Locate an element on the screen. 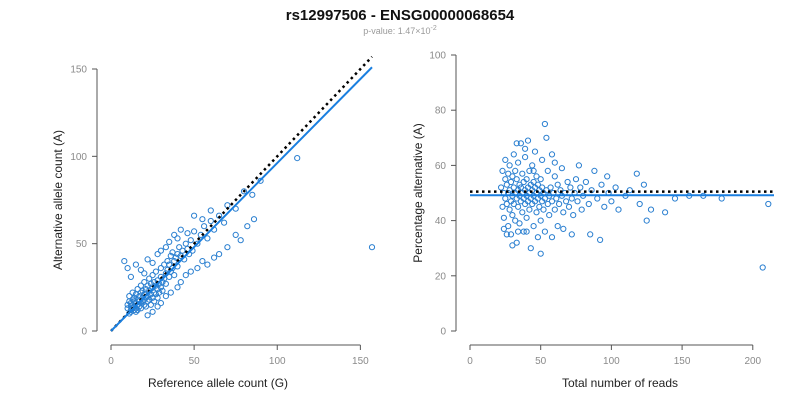 This screenshot has height=400, width=800. chart-subtitle: p-value: 1.47×10-2 is located at coordinates (400, 30).